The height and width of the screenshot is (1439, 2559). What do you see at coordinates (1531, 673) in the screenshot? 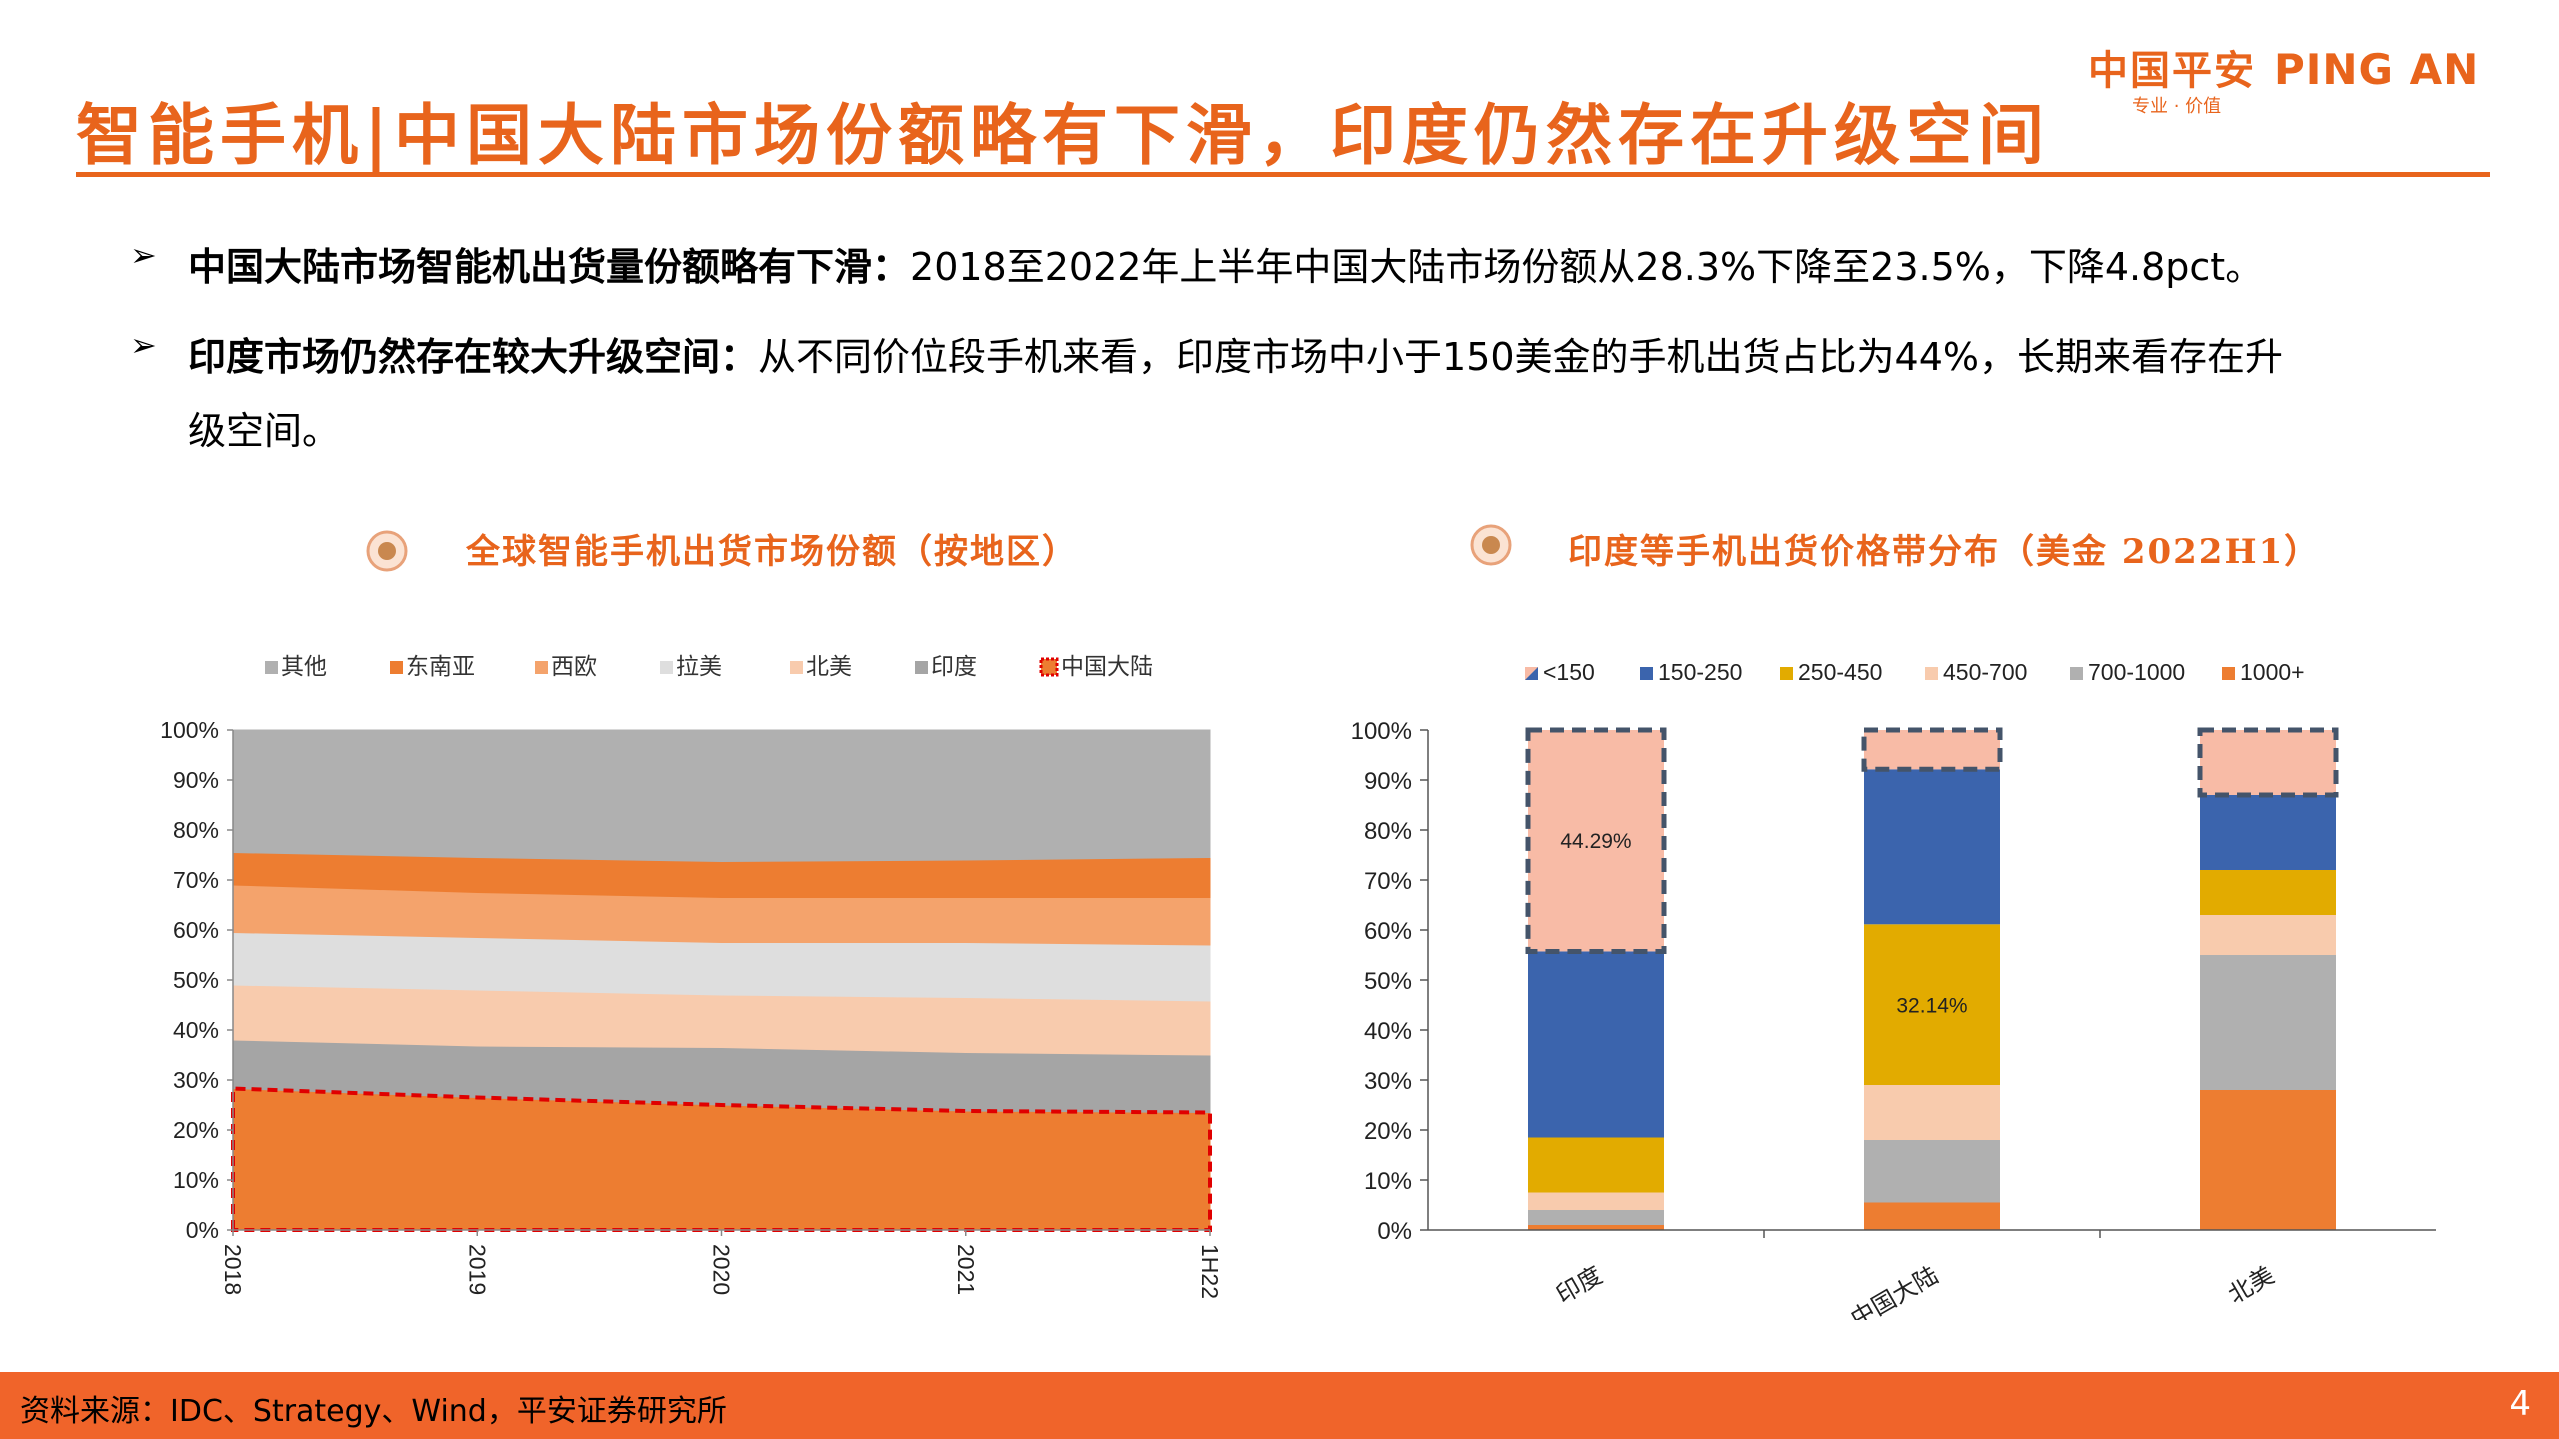
I see `legend-swatch-overlay` at bounding box center [1531, 673].